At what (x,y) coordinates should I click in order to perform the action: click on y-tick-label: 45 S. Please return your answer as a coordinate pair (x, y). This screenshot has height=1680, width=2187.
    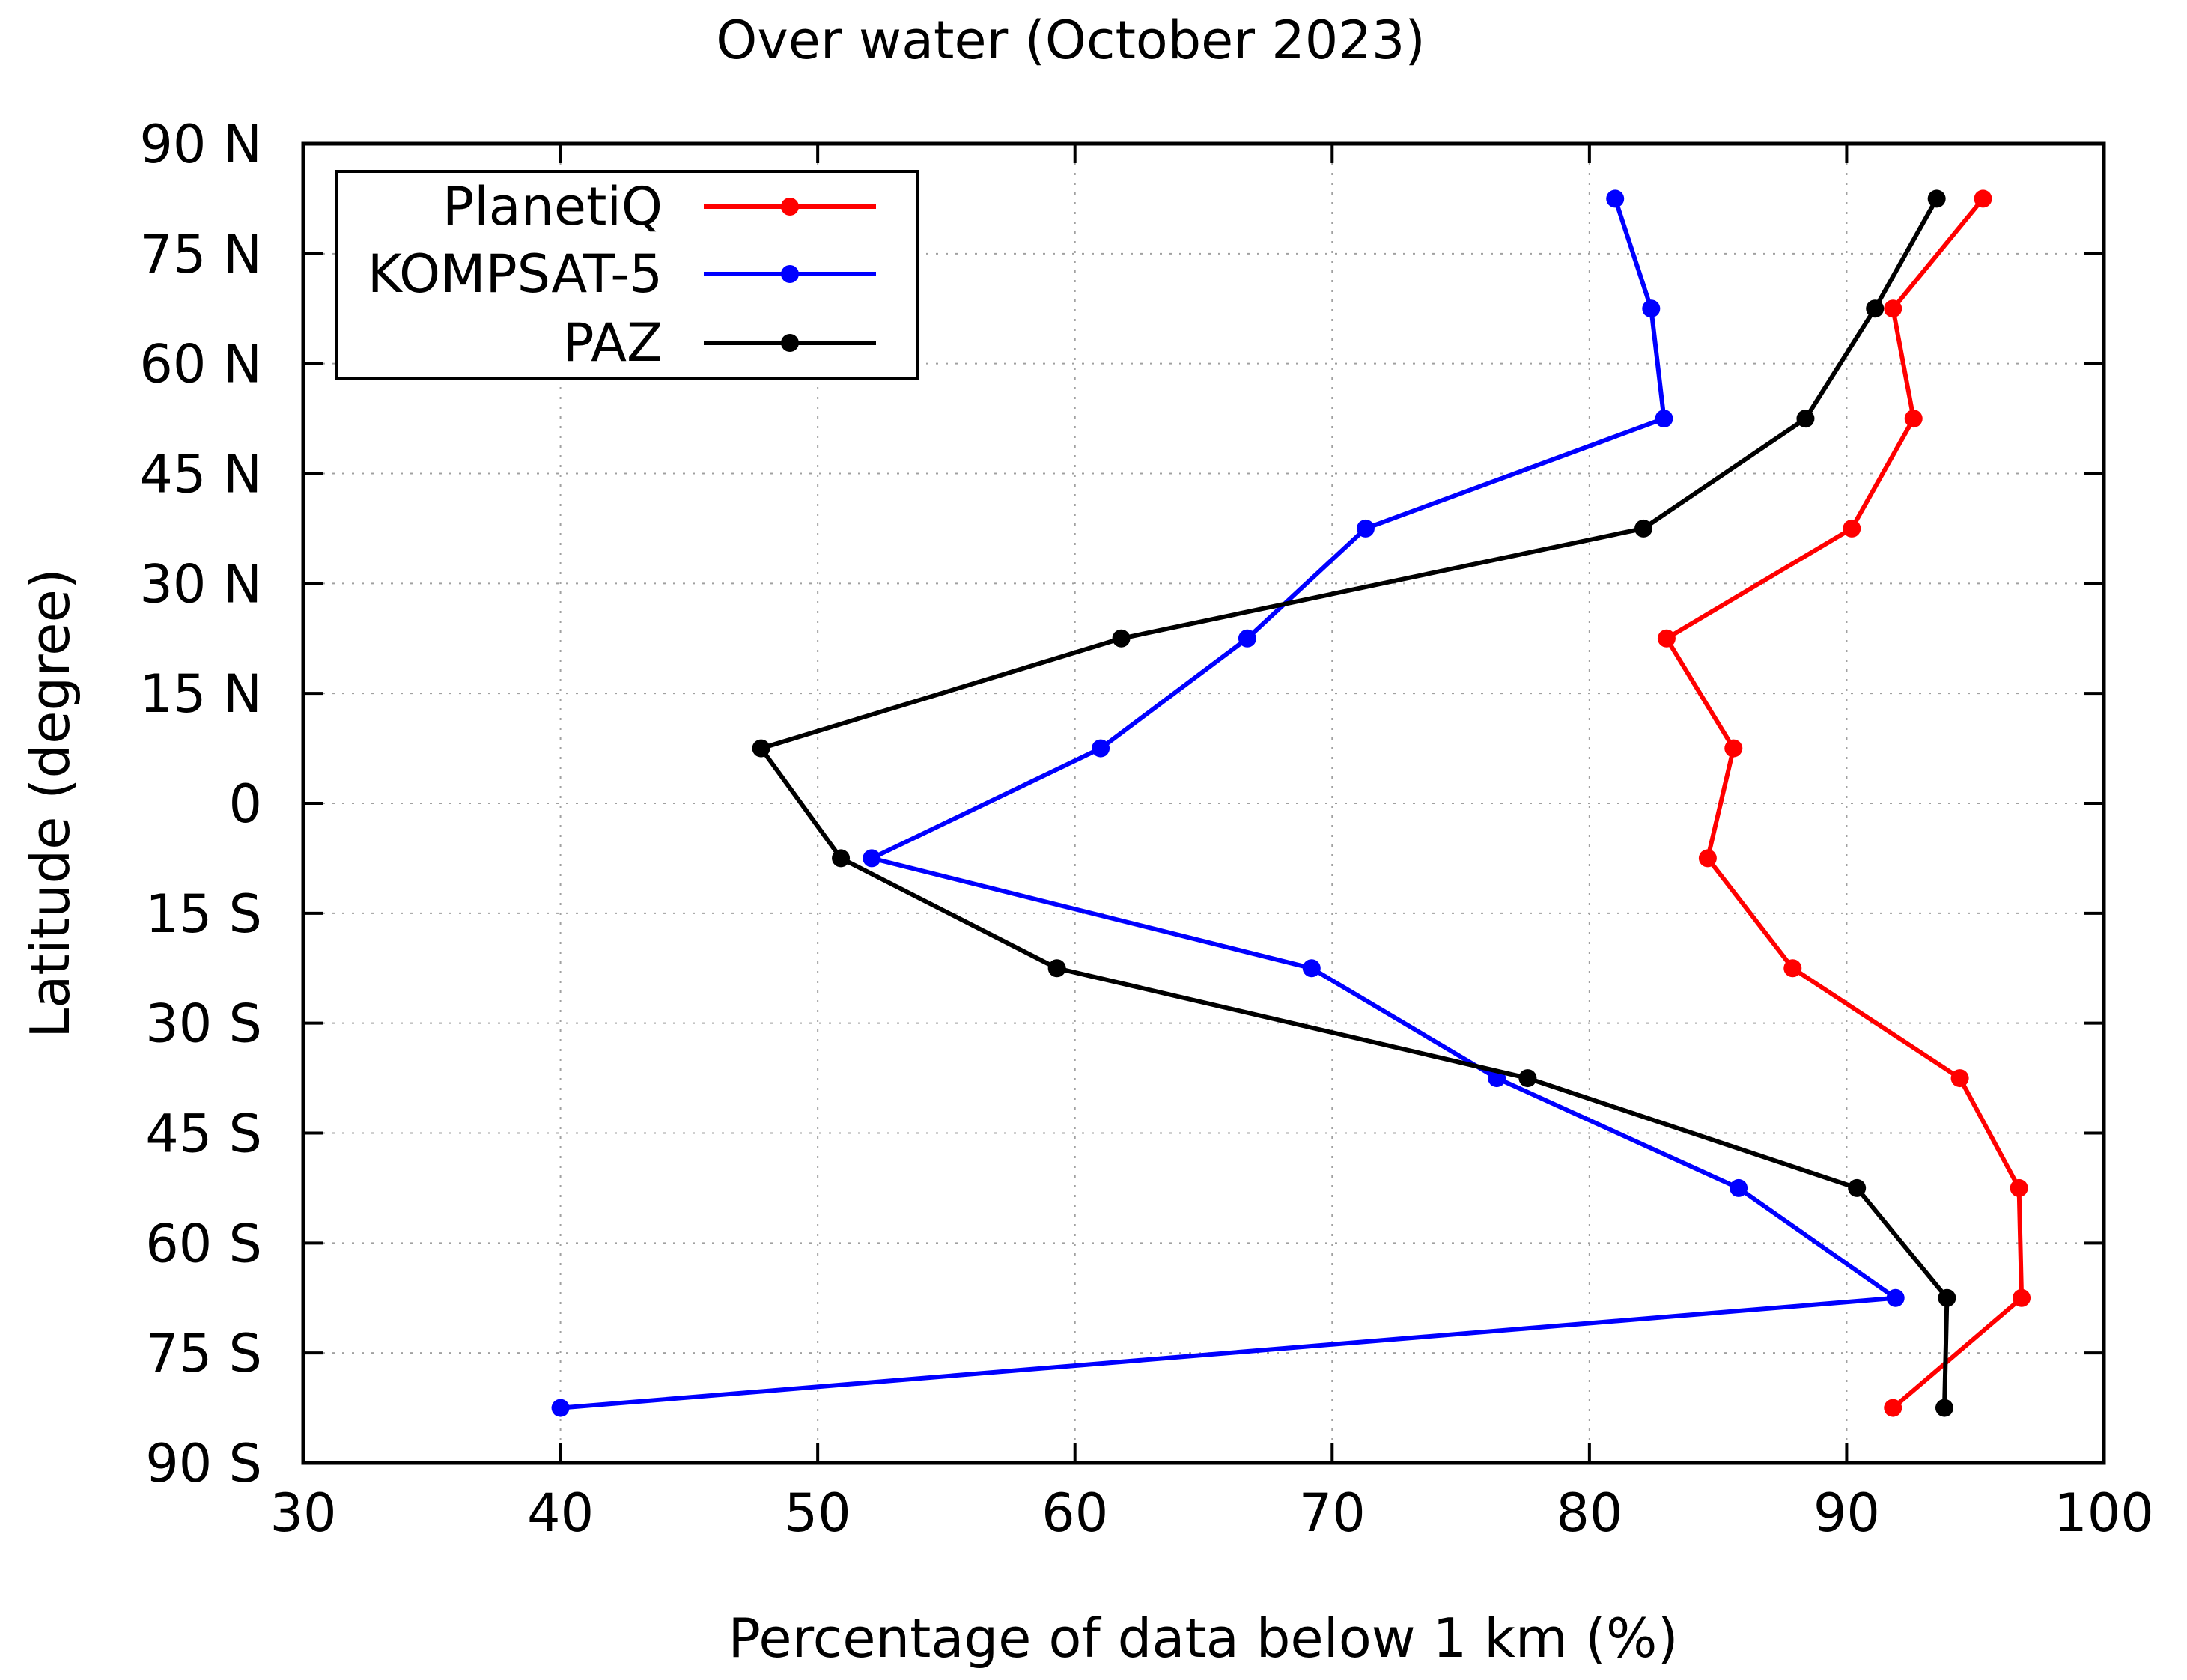
    Looking at the image, I should click on (203, 1134).